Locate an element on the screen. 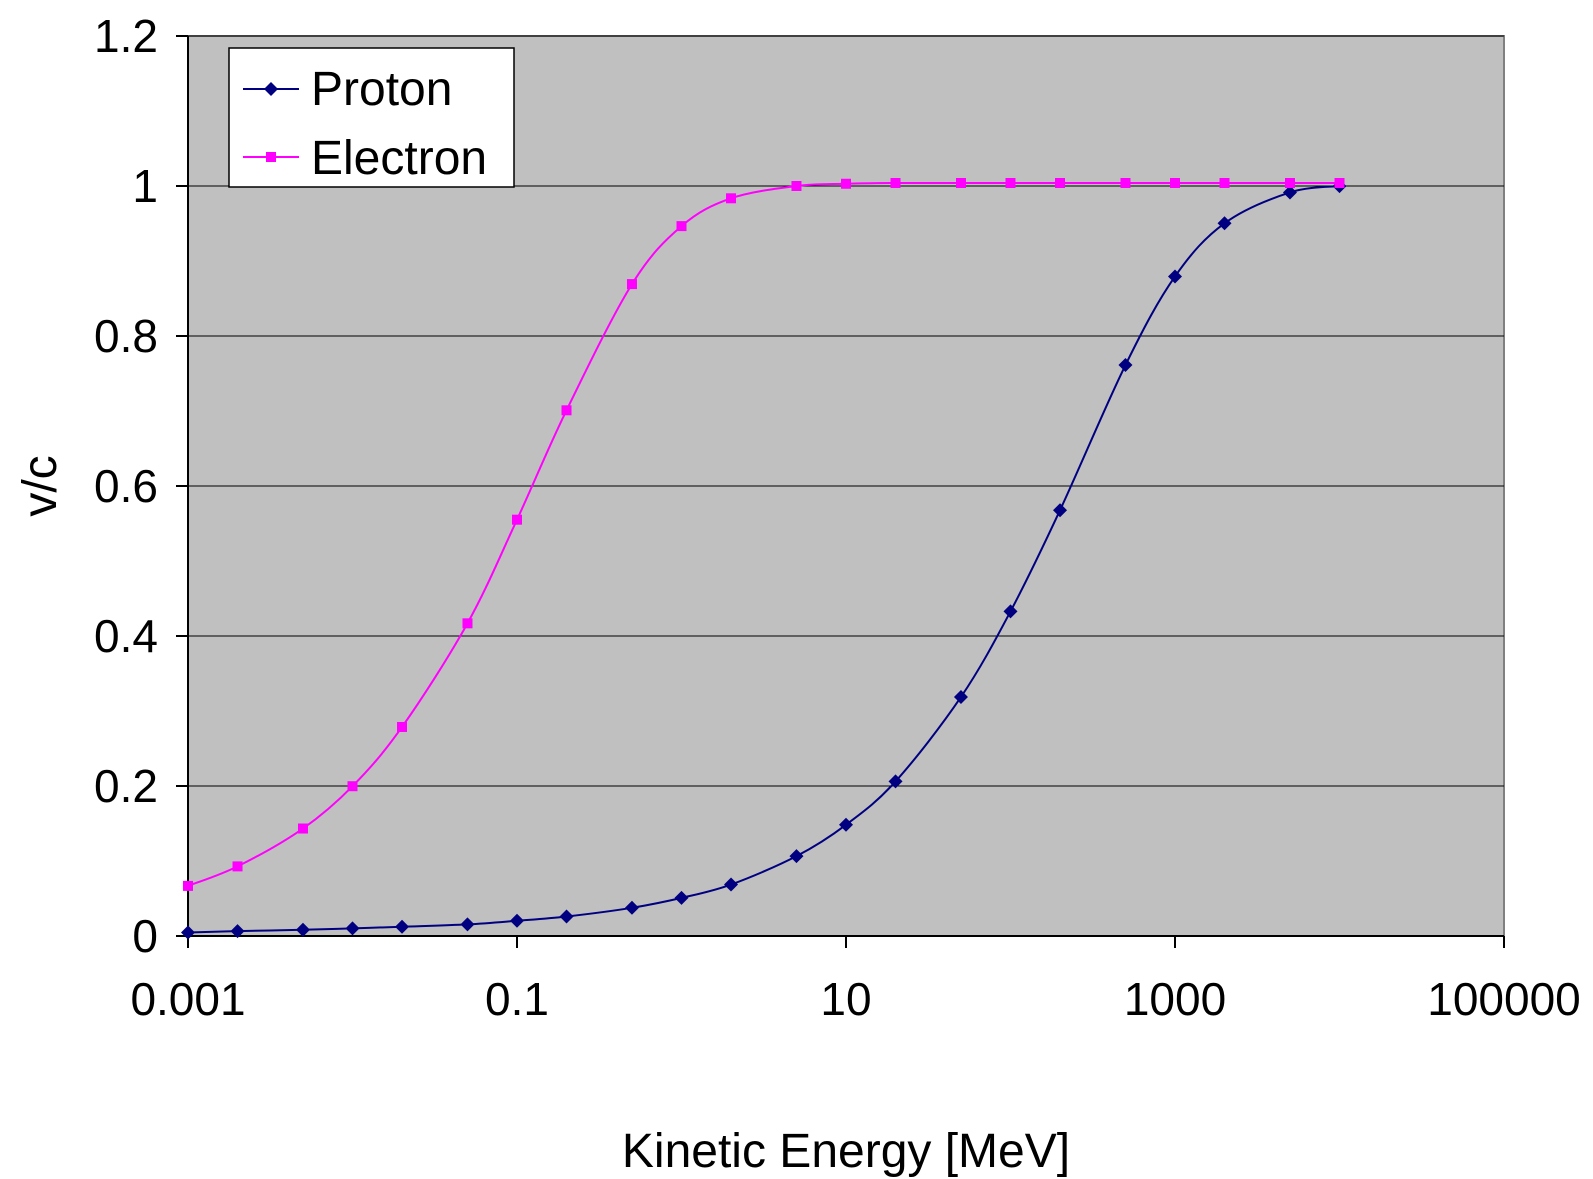  y-tick-label: 1 is located at coordinates (145, 186).